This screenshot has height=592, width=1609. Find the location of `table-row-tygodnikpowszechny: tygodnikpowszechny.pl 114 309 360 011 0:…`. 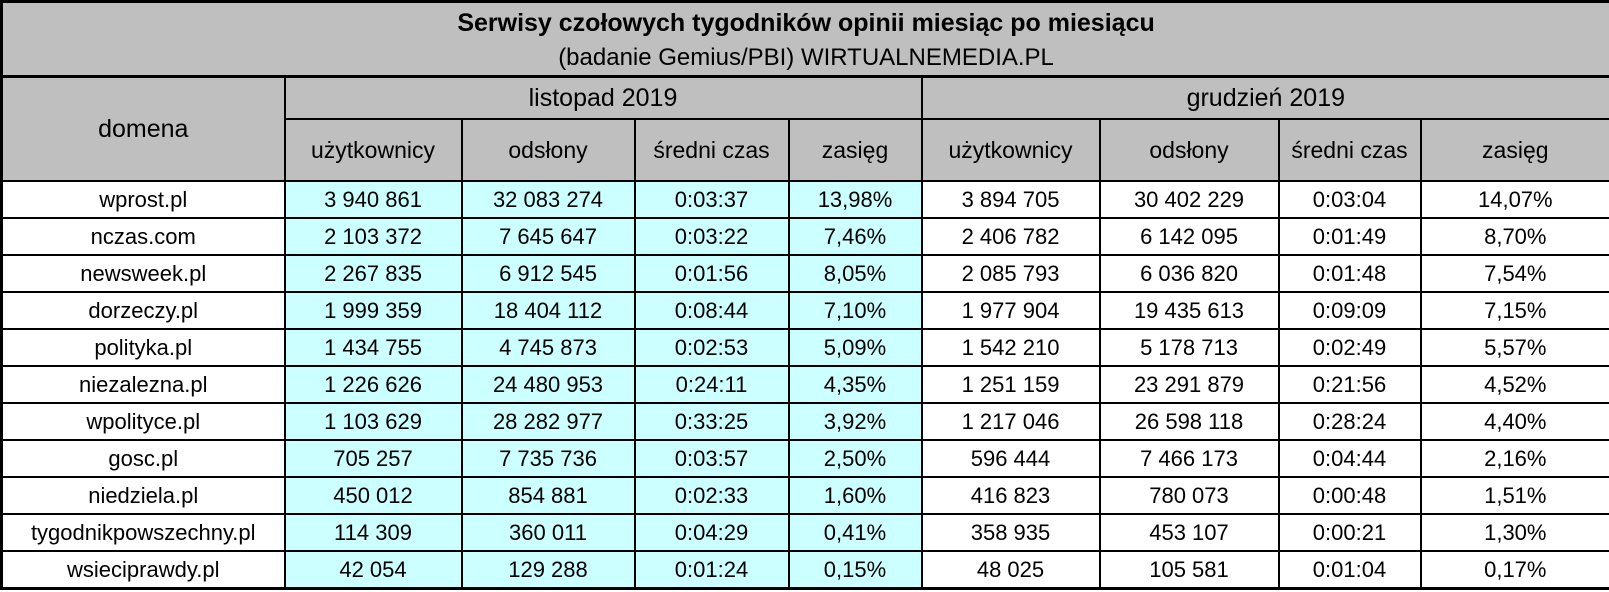

table-row-tygodnikpowszechny: tygodnikpowszechny.pl 114 309 360 011 0:… is located at coordinates (804, 532).